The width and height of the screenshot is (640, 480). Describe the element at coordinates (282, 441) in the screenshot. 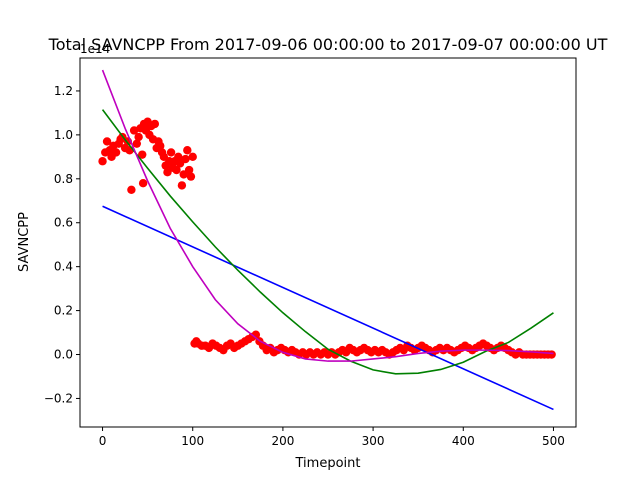

I see `x-tick-label: 200` at that location.